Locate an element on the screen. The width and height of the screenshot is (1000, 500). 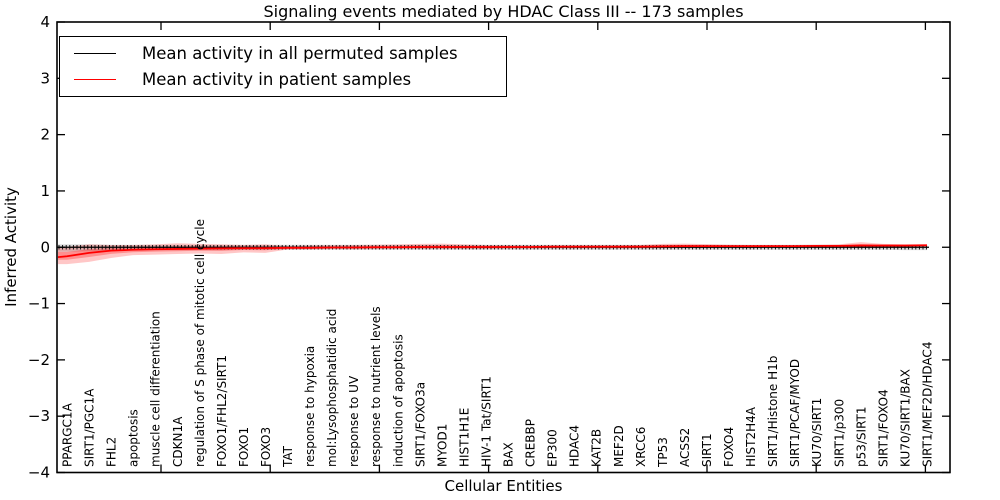
x-tick-label: TP53 is located at coordinates (663, 452).